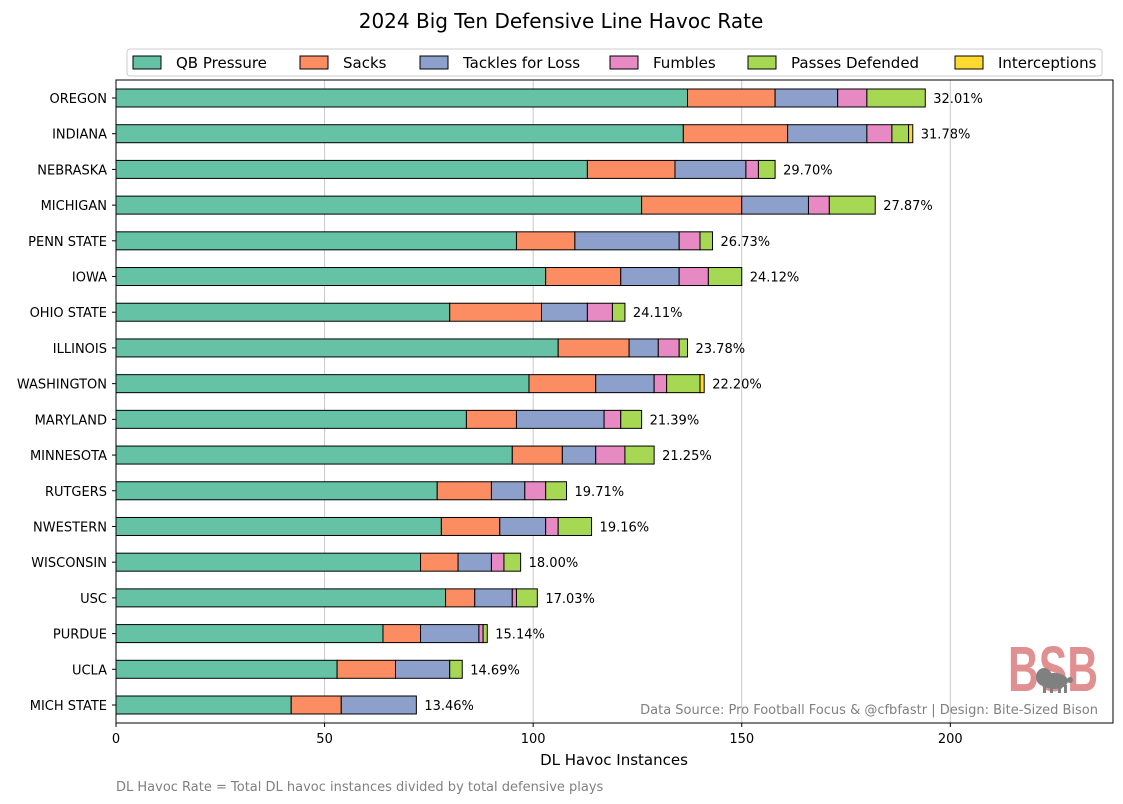 The image size is (1123, 804). I want to click on y-tick-label: WASHINGTON, so click(62, 385).